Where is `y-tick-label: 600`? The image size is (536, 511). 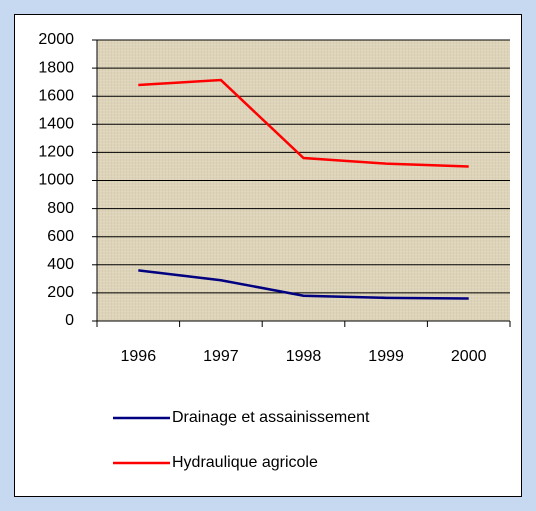 y-tick-label: 600 is located at coordinates (60, 236).